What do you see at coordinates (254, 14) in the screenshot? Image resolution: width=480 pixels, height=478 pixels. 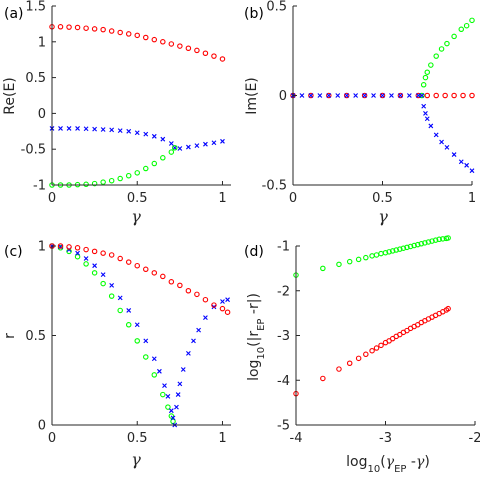 I see `panel-b-label: (b)` at bounding box center [254, 14].